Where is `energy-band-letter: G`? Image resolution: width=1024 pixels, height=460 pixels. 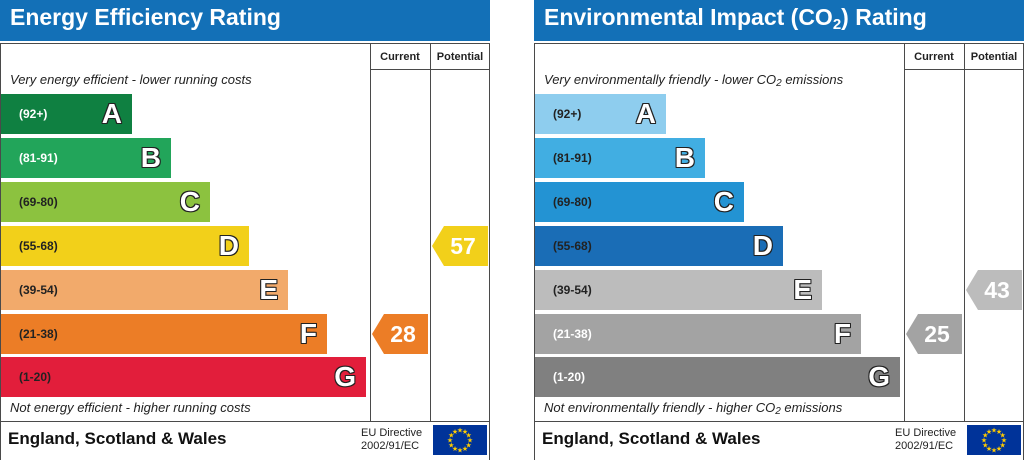
energy-band-letter: G is located at coordinates (345, 377).